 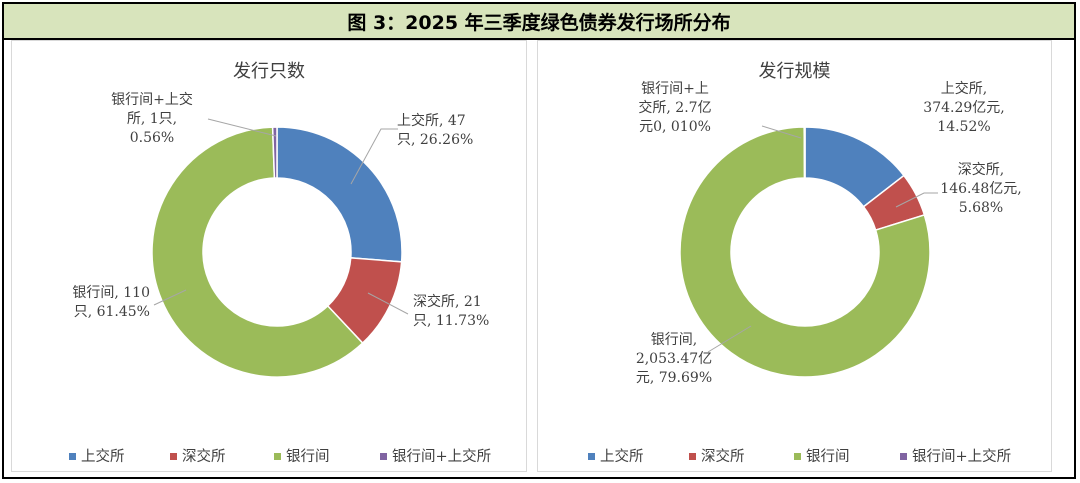 What do you see at coordinates (152, 118) in the screenshot?
I see `data-label-interbank-shanghai: 银行间+上交所, 1只, 0.56%` at bounding box center [152, 118].